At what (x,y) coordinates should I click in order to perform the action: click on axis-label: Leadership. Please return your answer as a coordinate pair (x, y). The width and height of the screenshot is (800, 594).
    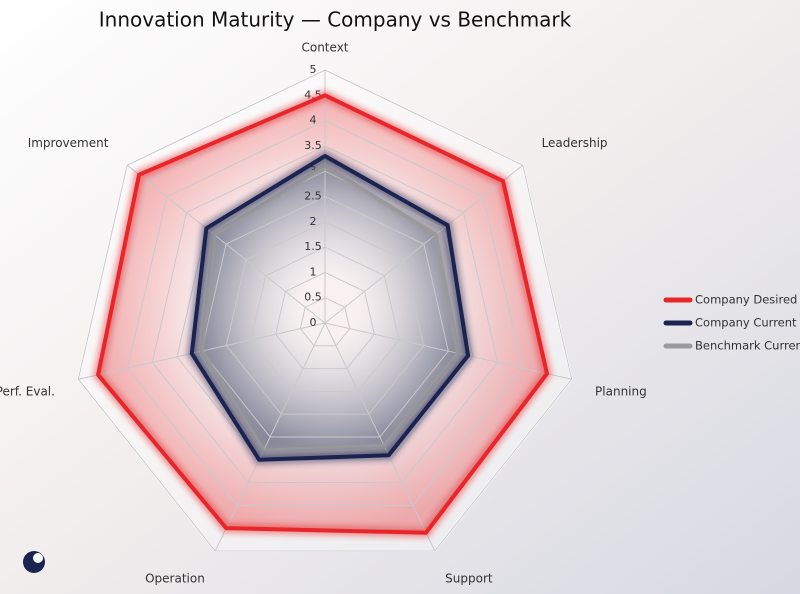
    Looking at the image, I should click on (575, 143).